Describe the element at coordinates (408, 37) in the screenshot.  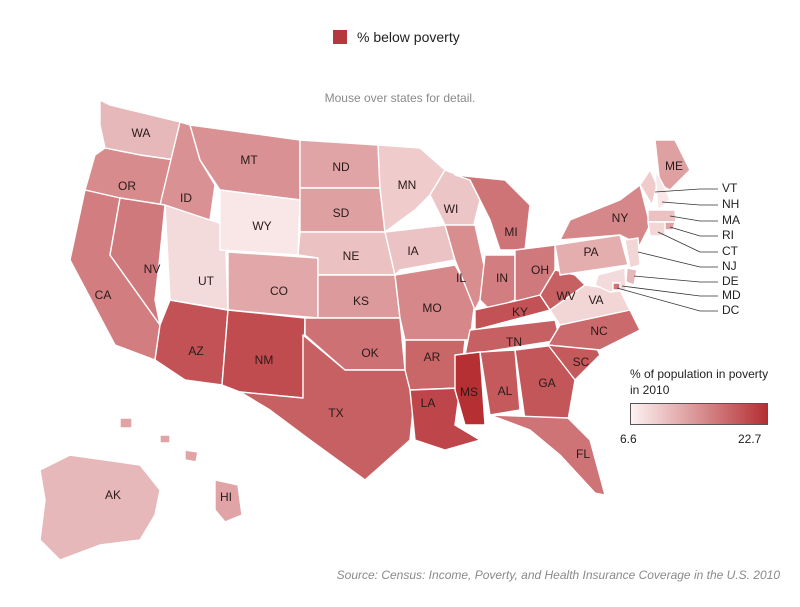
I see `legend-label: % below poverty` at that location.